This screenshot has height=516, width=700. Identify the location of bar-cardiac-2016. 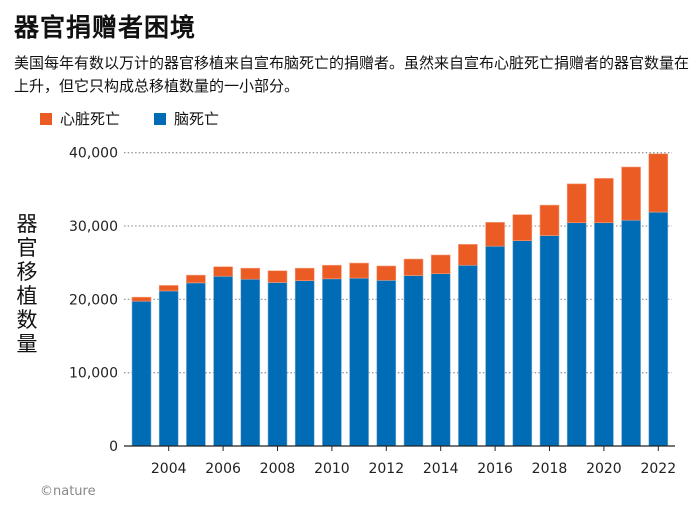
(495, 234).